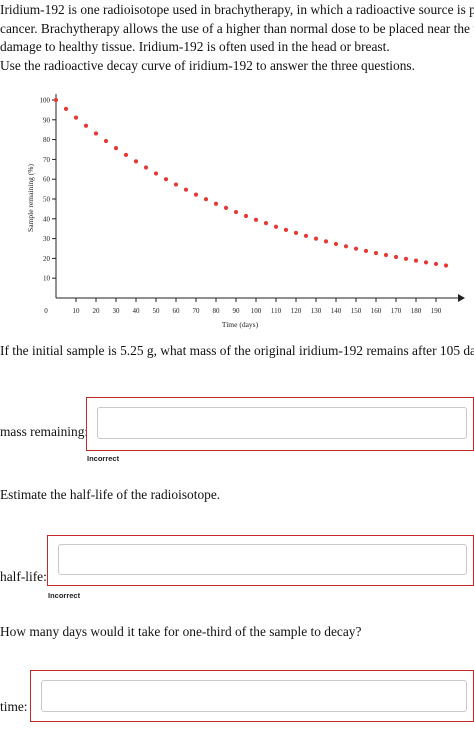 The width and height of the screenshot is (474, 737). Describe the element at coordinates (240, 324) in the screenshot. I see `x-axis-label: Time (days)` at that location.